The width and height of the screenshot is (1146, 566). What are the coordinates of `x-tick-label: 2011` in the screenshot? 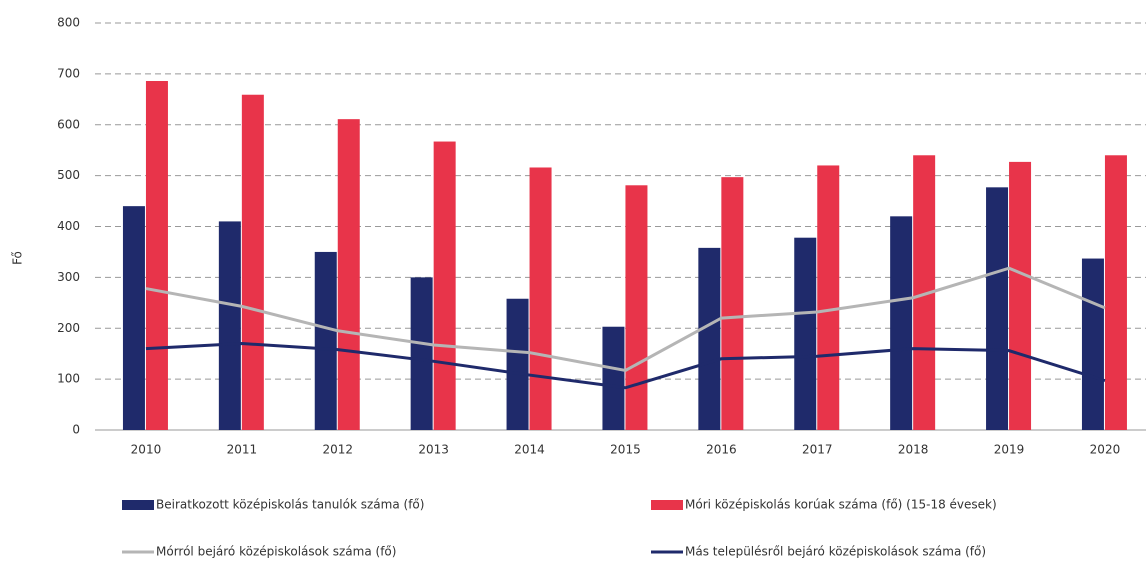 It's located at (242, 450).